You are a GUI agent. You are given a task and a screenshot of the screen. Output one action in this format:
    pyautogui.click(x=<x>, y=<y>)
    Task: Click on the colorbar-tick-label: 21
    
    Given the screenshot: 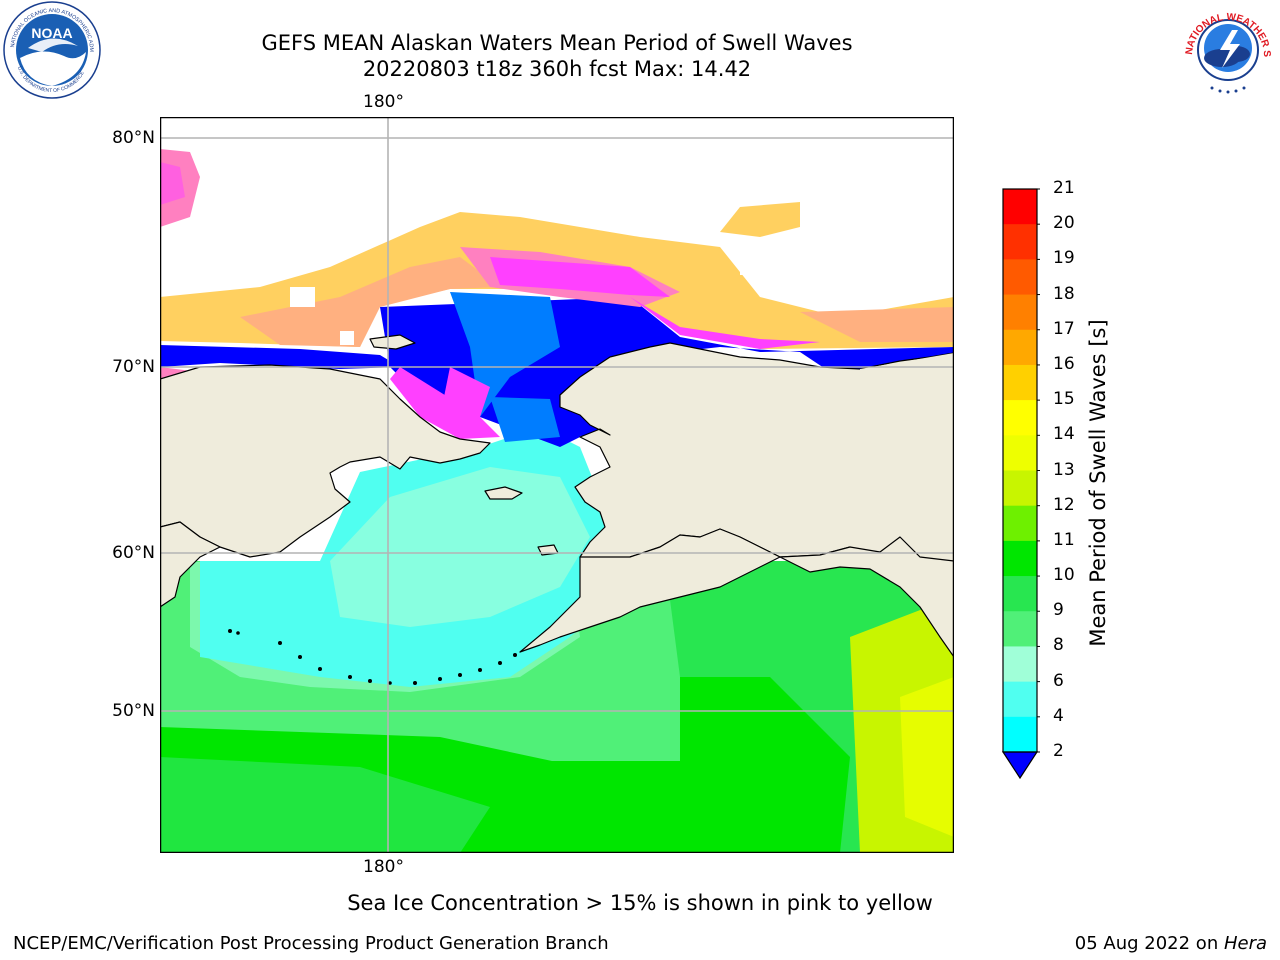 What is the action you would take?
    pyautogui.click(x=1064, y=188)
    